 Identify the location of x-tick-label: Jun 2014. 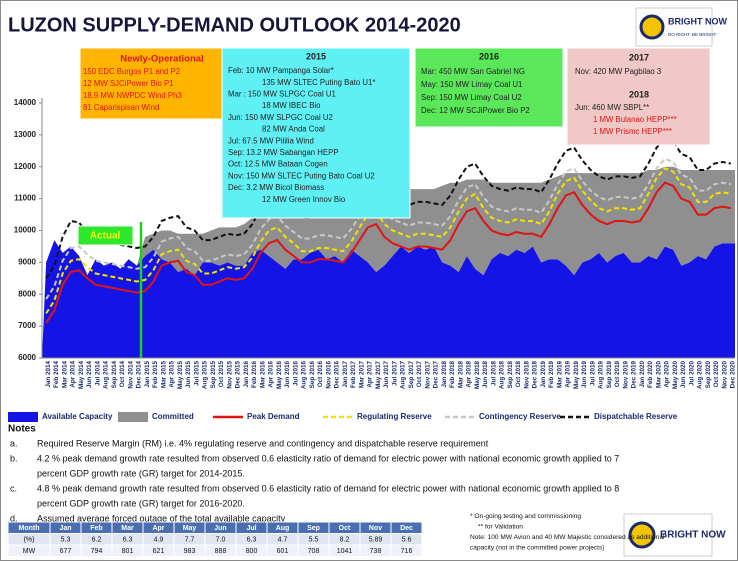
(89, 374).